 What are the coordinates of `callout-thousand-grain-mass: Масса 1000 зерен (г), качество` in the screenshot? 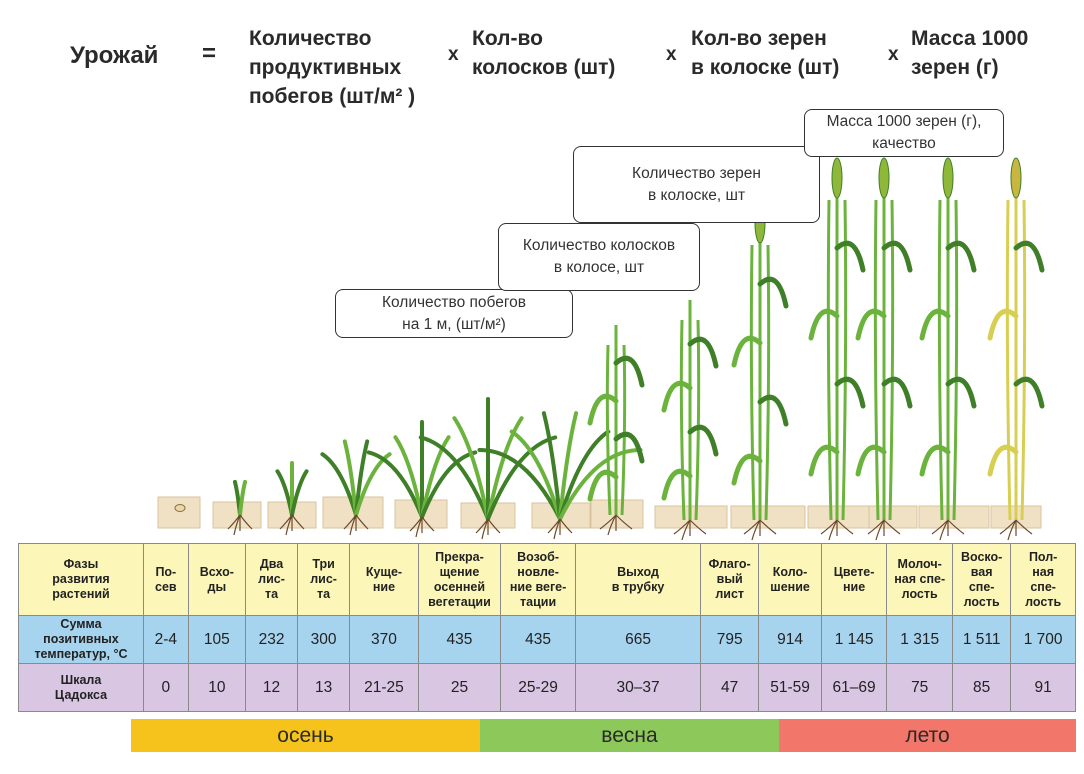 It's located at (904, 133).